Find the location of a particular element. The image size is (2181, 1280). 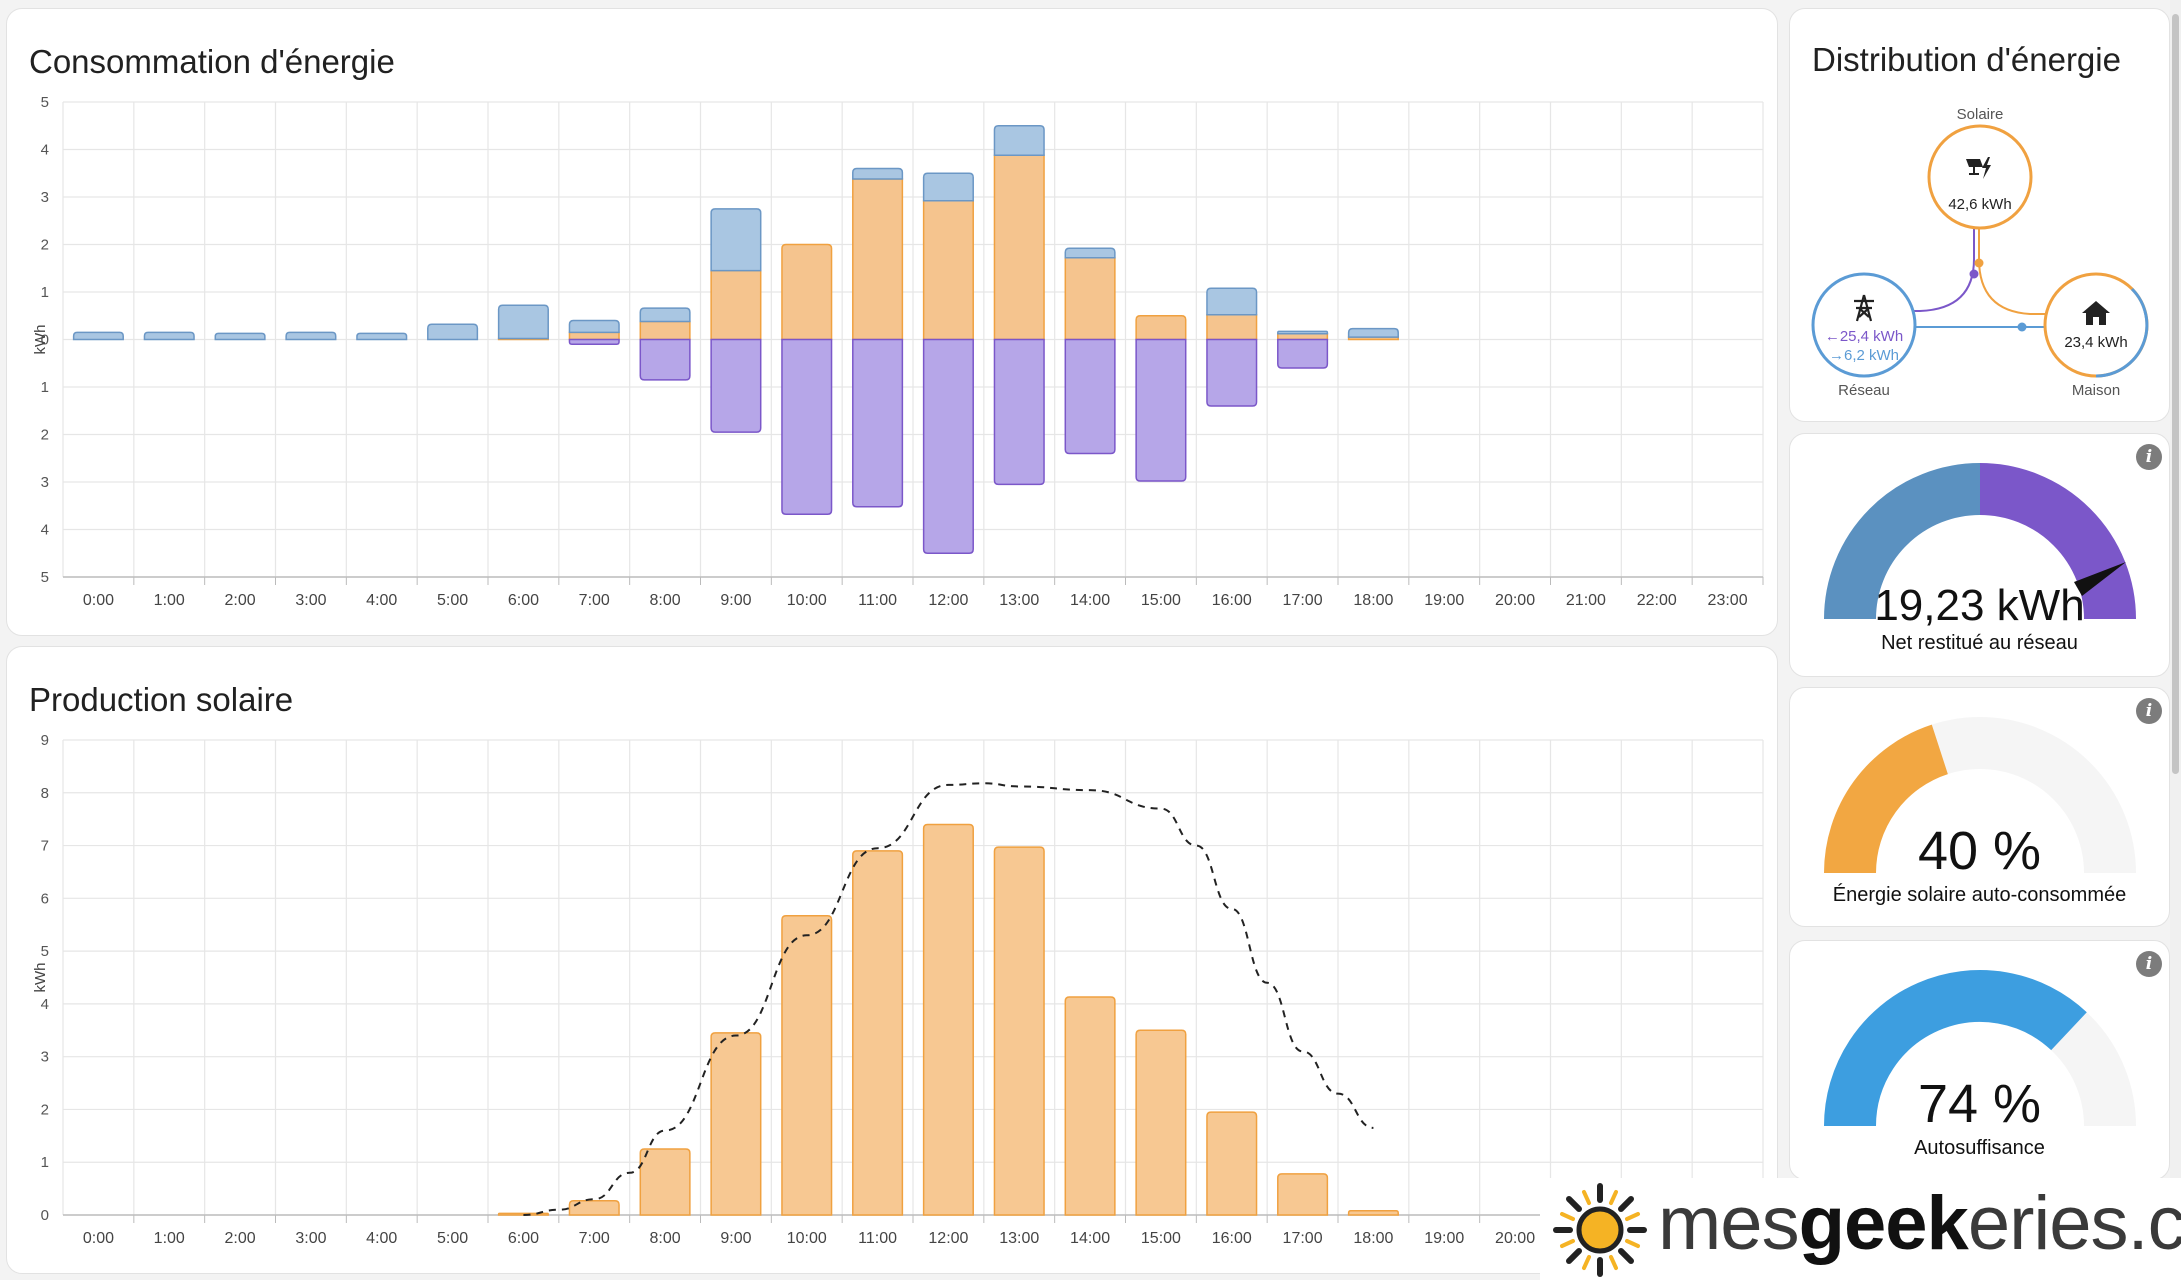

x-tick-label: 7:00 is located at coordinates (594, 1238).